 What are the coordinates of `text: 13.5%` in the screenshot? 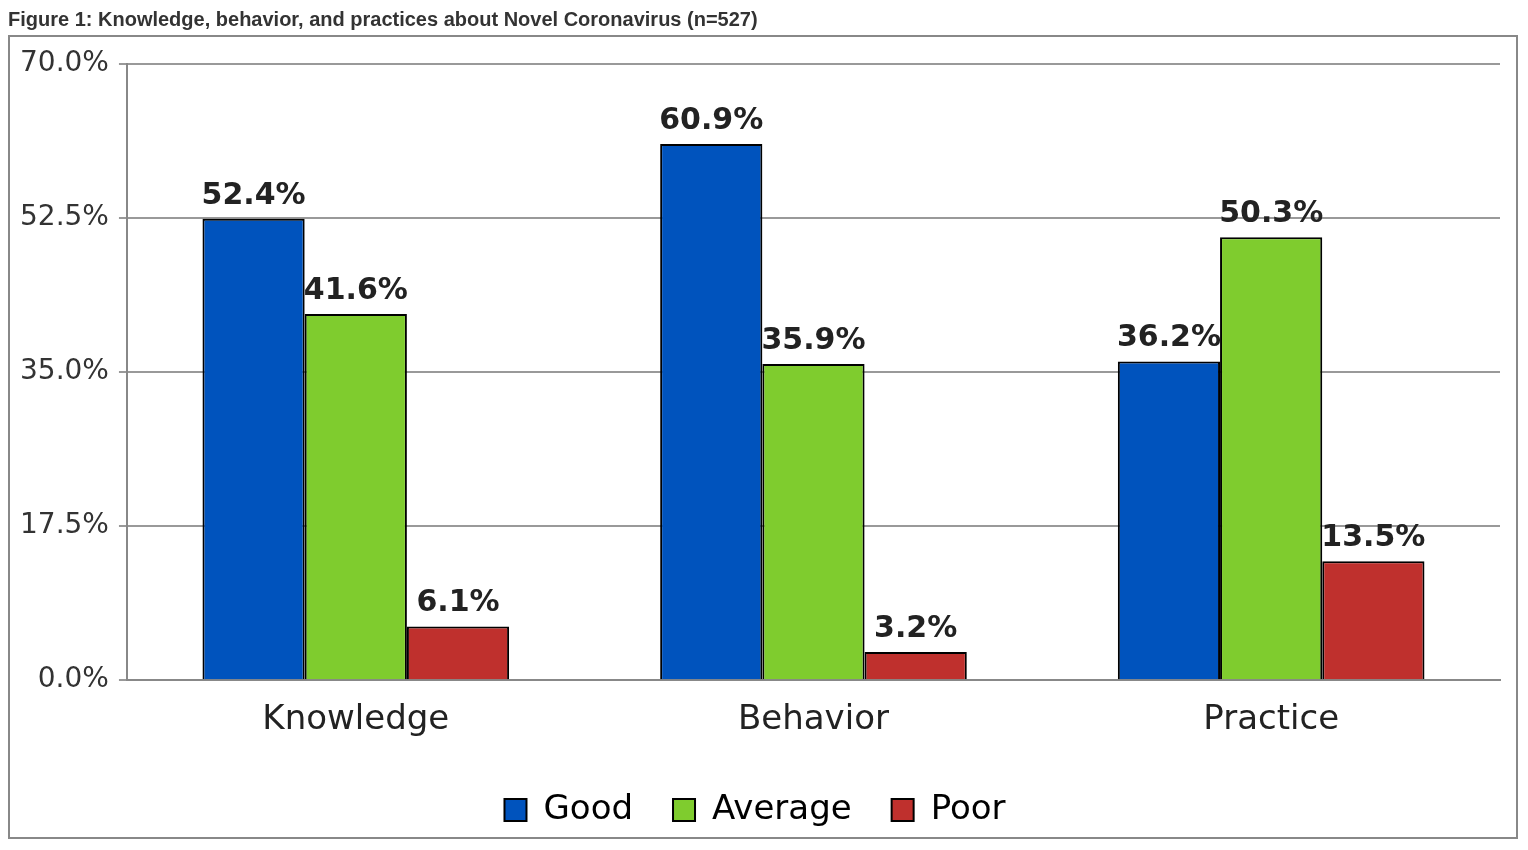 It's located at (1373, 536).